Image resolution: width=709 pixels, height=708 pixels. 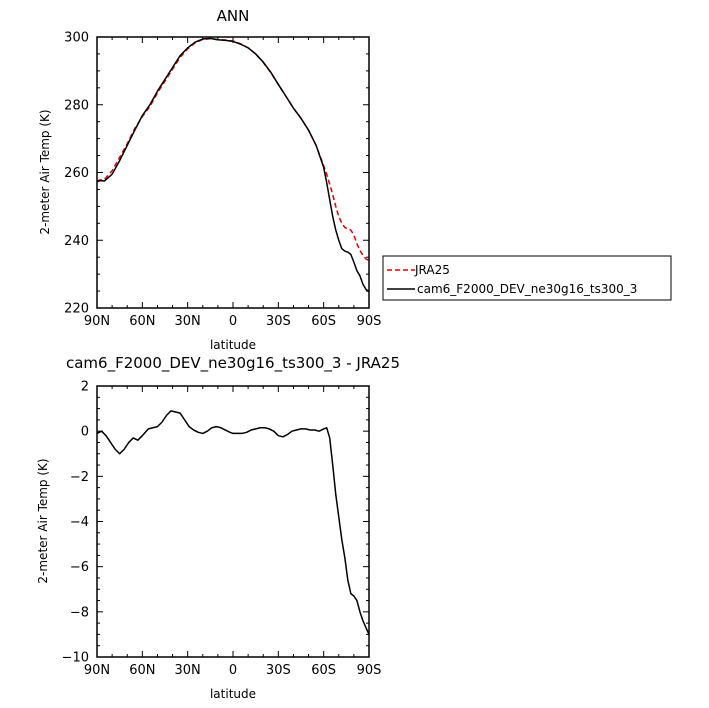 I want to click on y-tick-label: 2, so click(x=85, y=387).